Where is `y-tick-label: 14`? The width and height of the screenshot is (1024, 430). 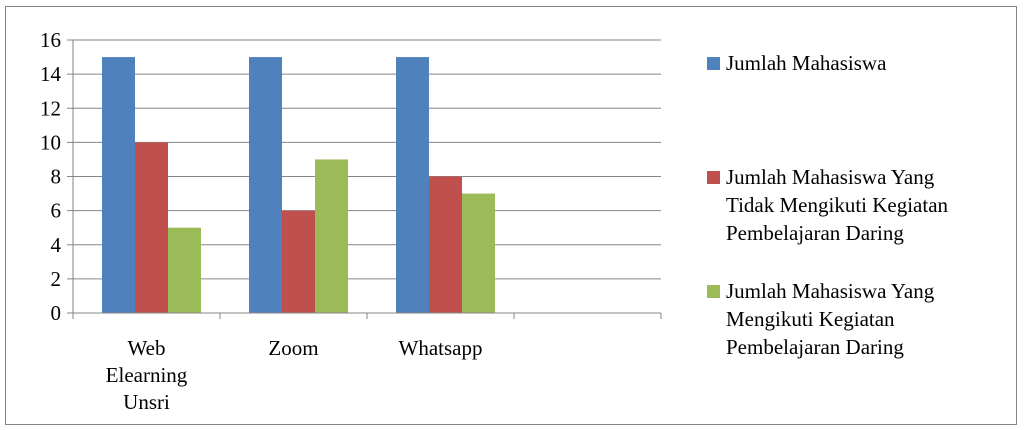 y-tick-label: 14 is located at coordinates (51, 74).